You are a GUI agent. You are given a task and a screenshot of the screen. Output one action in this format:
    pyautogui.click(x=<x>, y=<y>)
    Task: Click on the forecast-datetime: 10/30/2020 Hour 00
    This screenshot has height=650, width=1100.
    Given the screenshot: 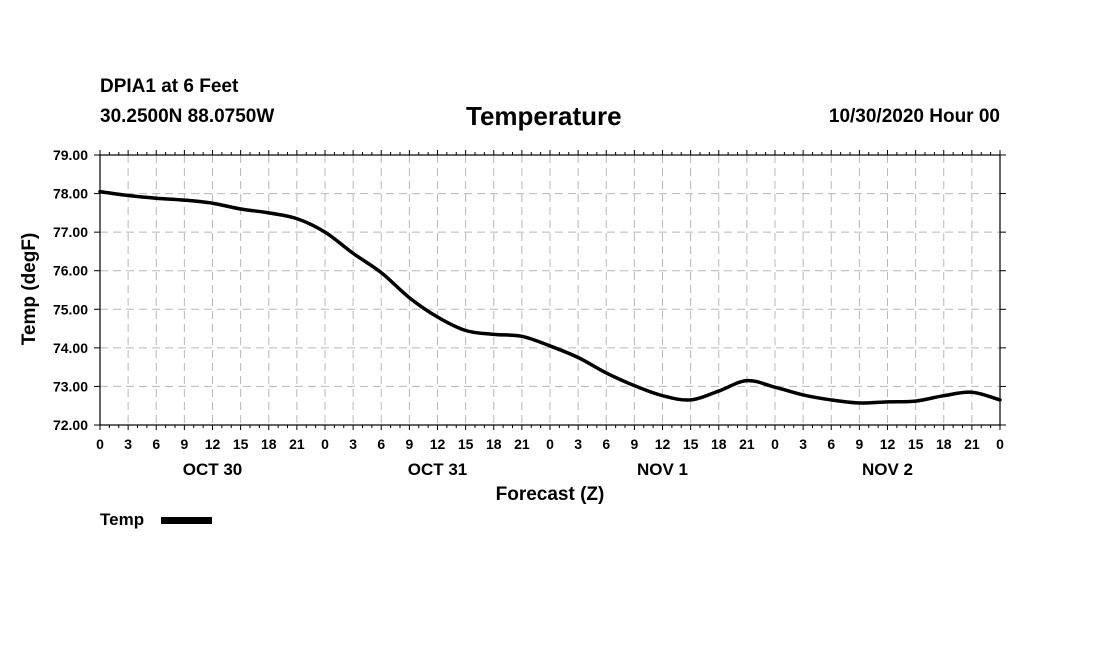 What is the action you would take?
    pyautogui.click(x=914, y=116)
    